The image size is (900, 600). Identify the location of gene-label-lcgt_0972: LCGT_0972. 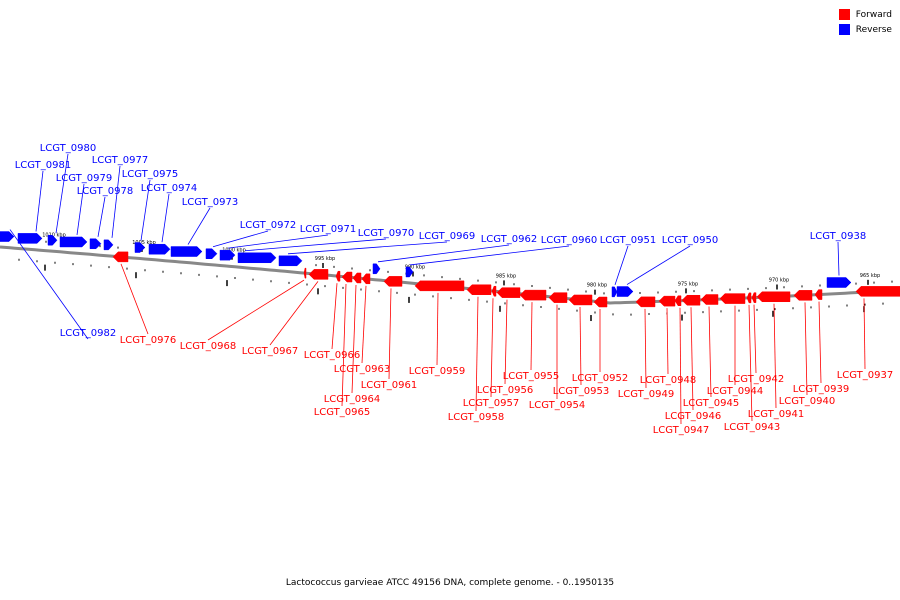
(268, 225).